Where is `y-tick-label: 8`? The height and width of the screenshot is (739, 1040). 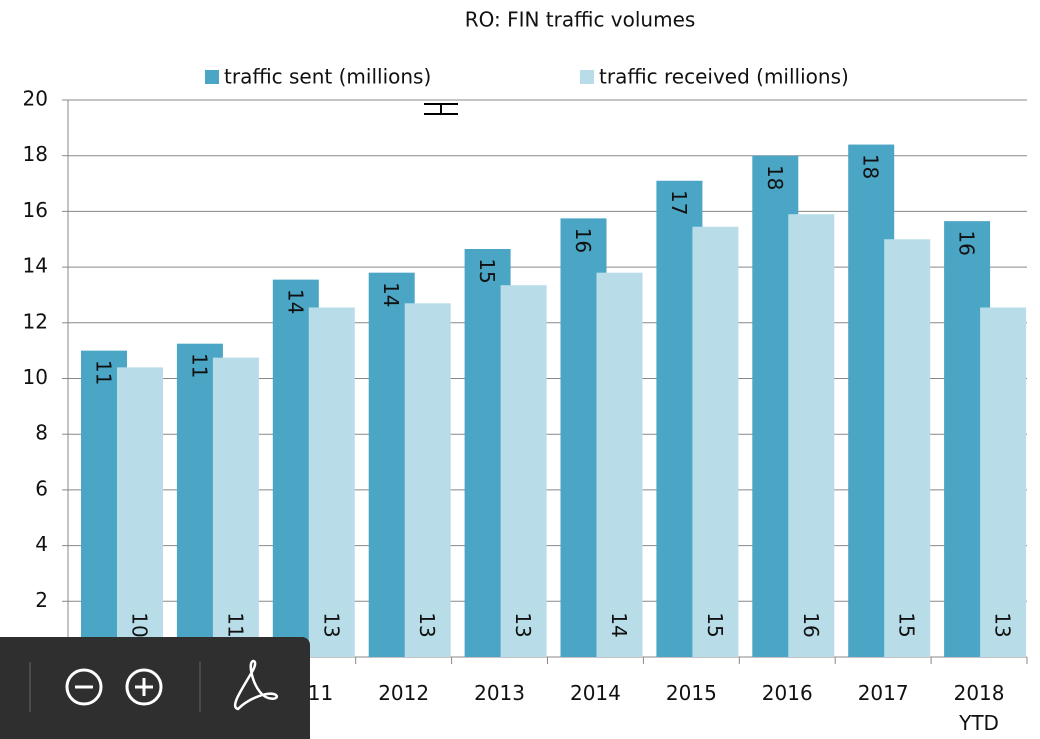
y-tick-label: 8 is located at coordinates (41, 433).